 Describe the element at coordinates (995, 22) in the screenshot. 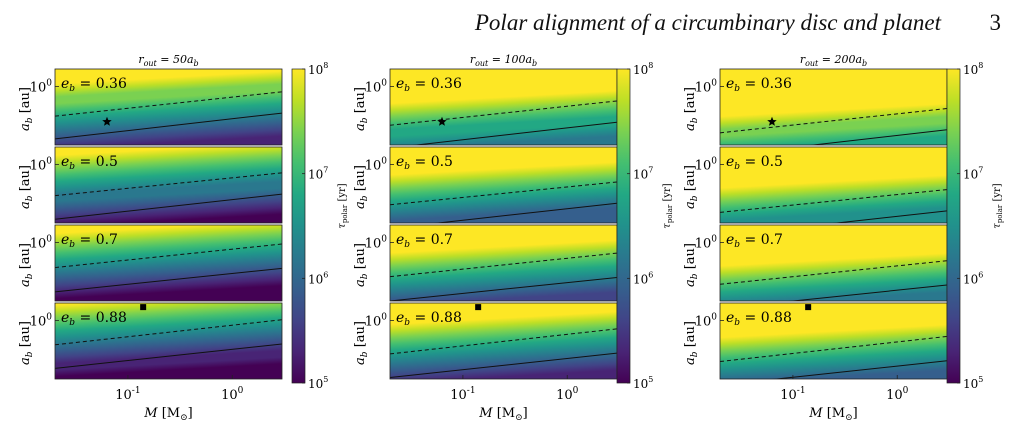

I see `page-number: 3` at that location.